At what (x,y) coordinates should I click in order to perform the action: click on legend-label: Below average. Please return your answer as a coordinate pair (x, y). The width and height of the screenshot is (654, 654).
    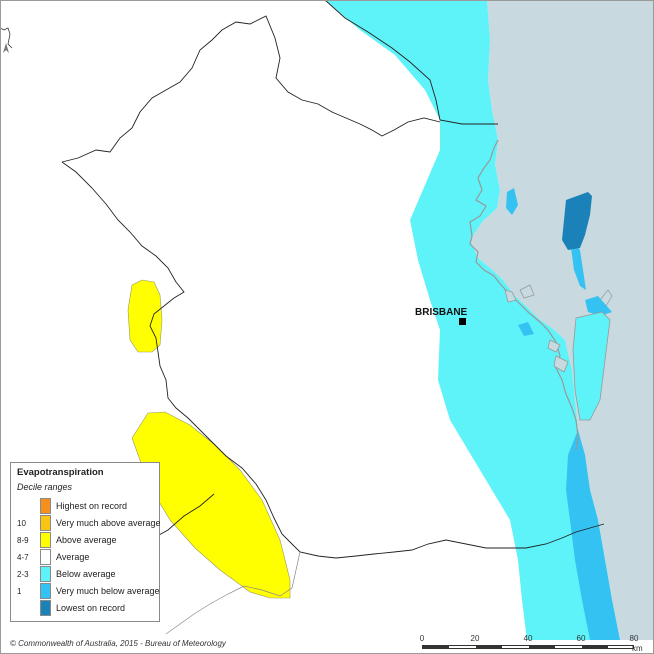
    Looking at the image, I should click on (86, 574).